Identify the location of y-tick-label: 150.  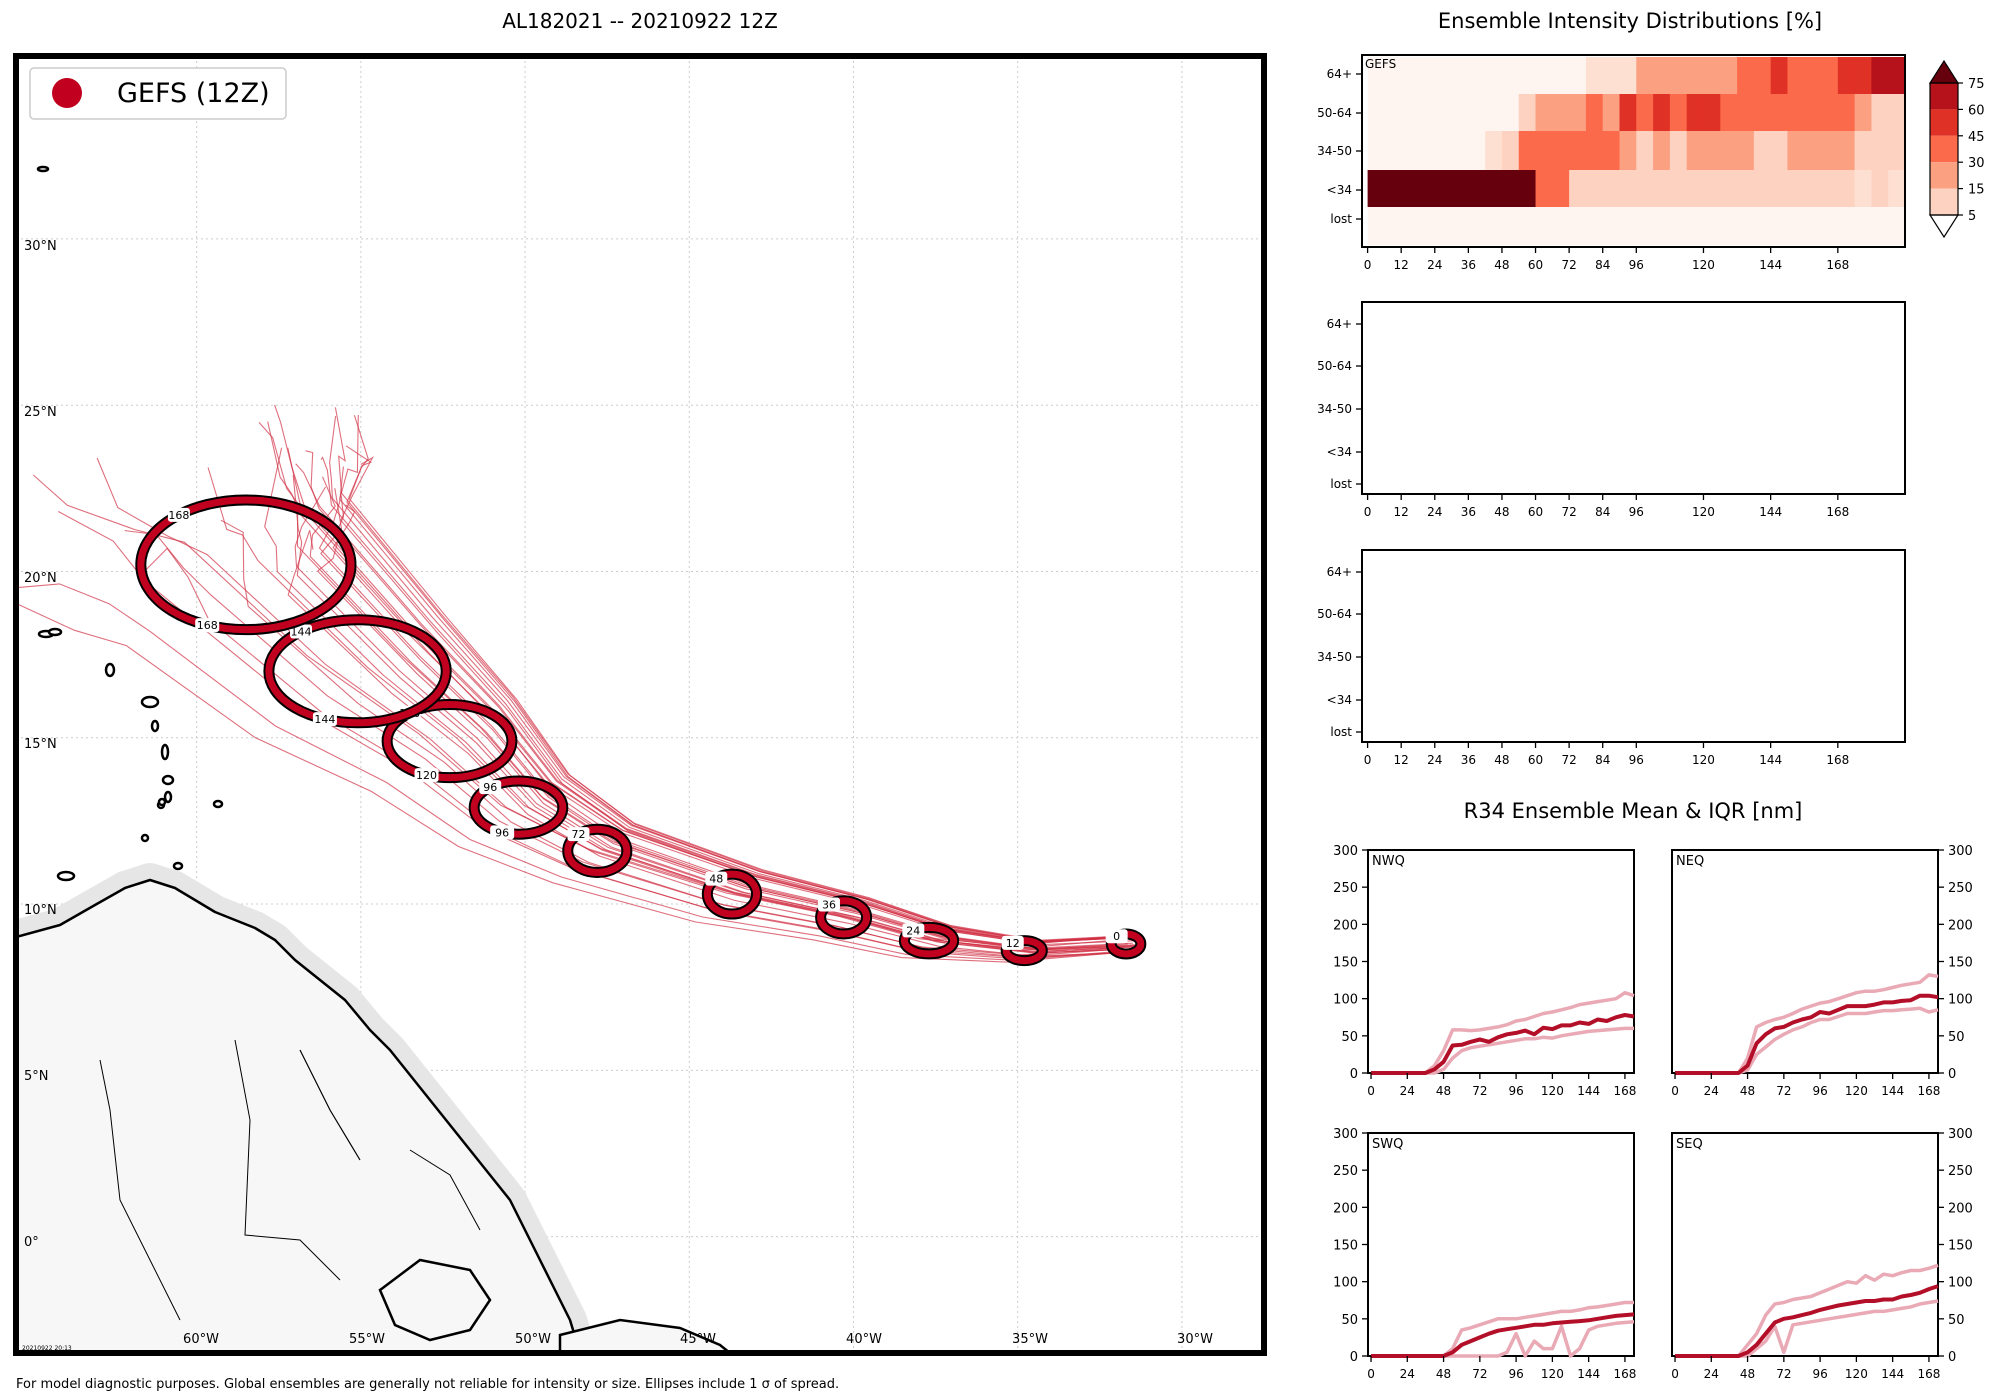
(1960, 963).